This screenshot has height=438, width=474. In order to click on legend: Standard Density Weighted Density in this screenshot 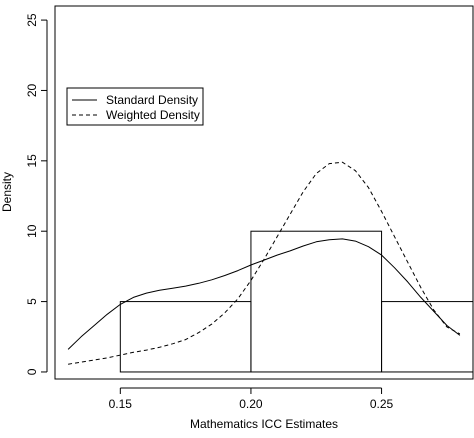, I will do `click(135, 106)`.